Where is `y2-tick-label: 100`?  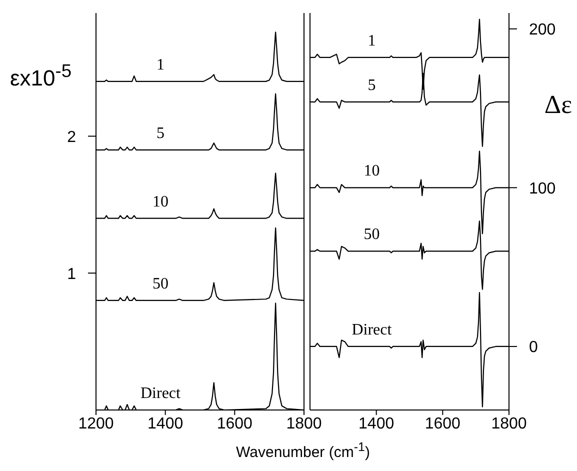 y2-tick-label: 100 is located at coordinates (542, 189).